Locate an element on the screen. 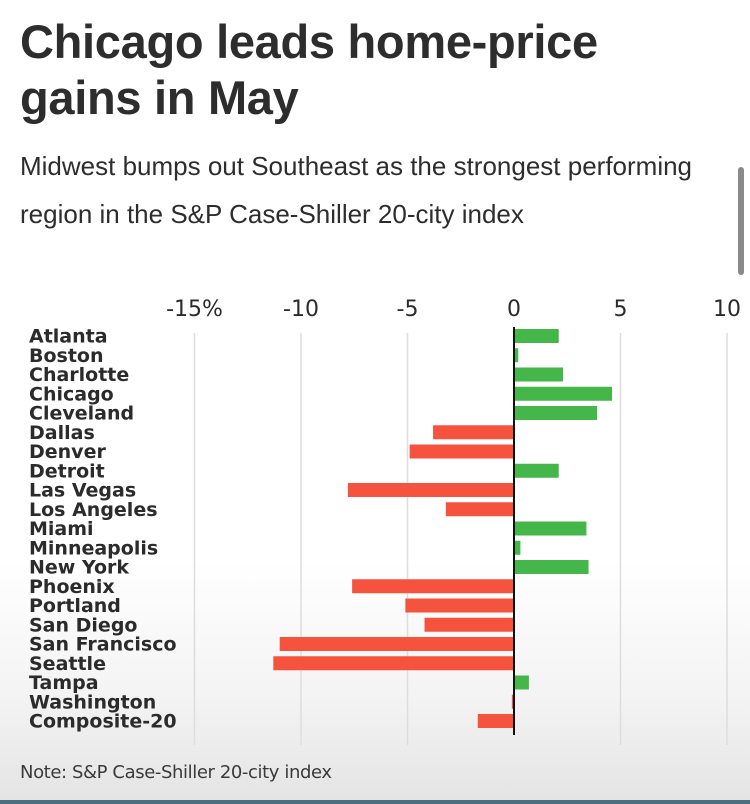 The width and height of the screenshot is (750, 804). bar-charlotte is located at coordinates (538, 374).